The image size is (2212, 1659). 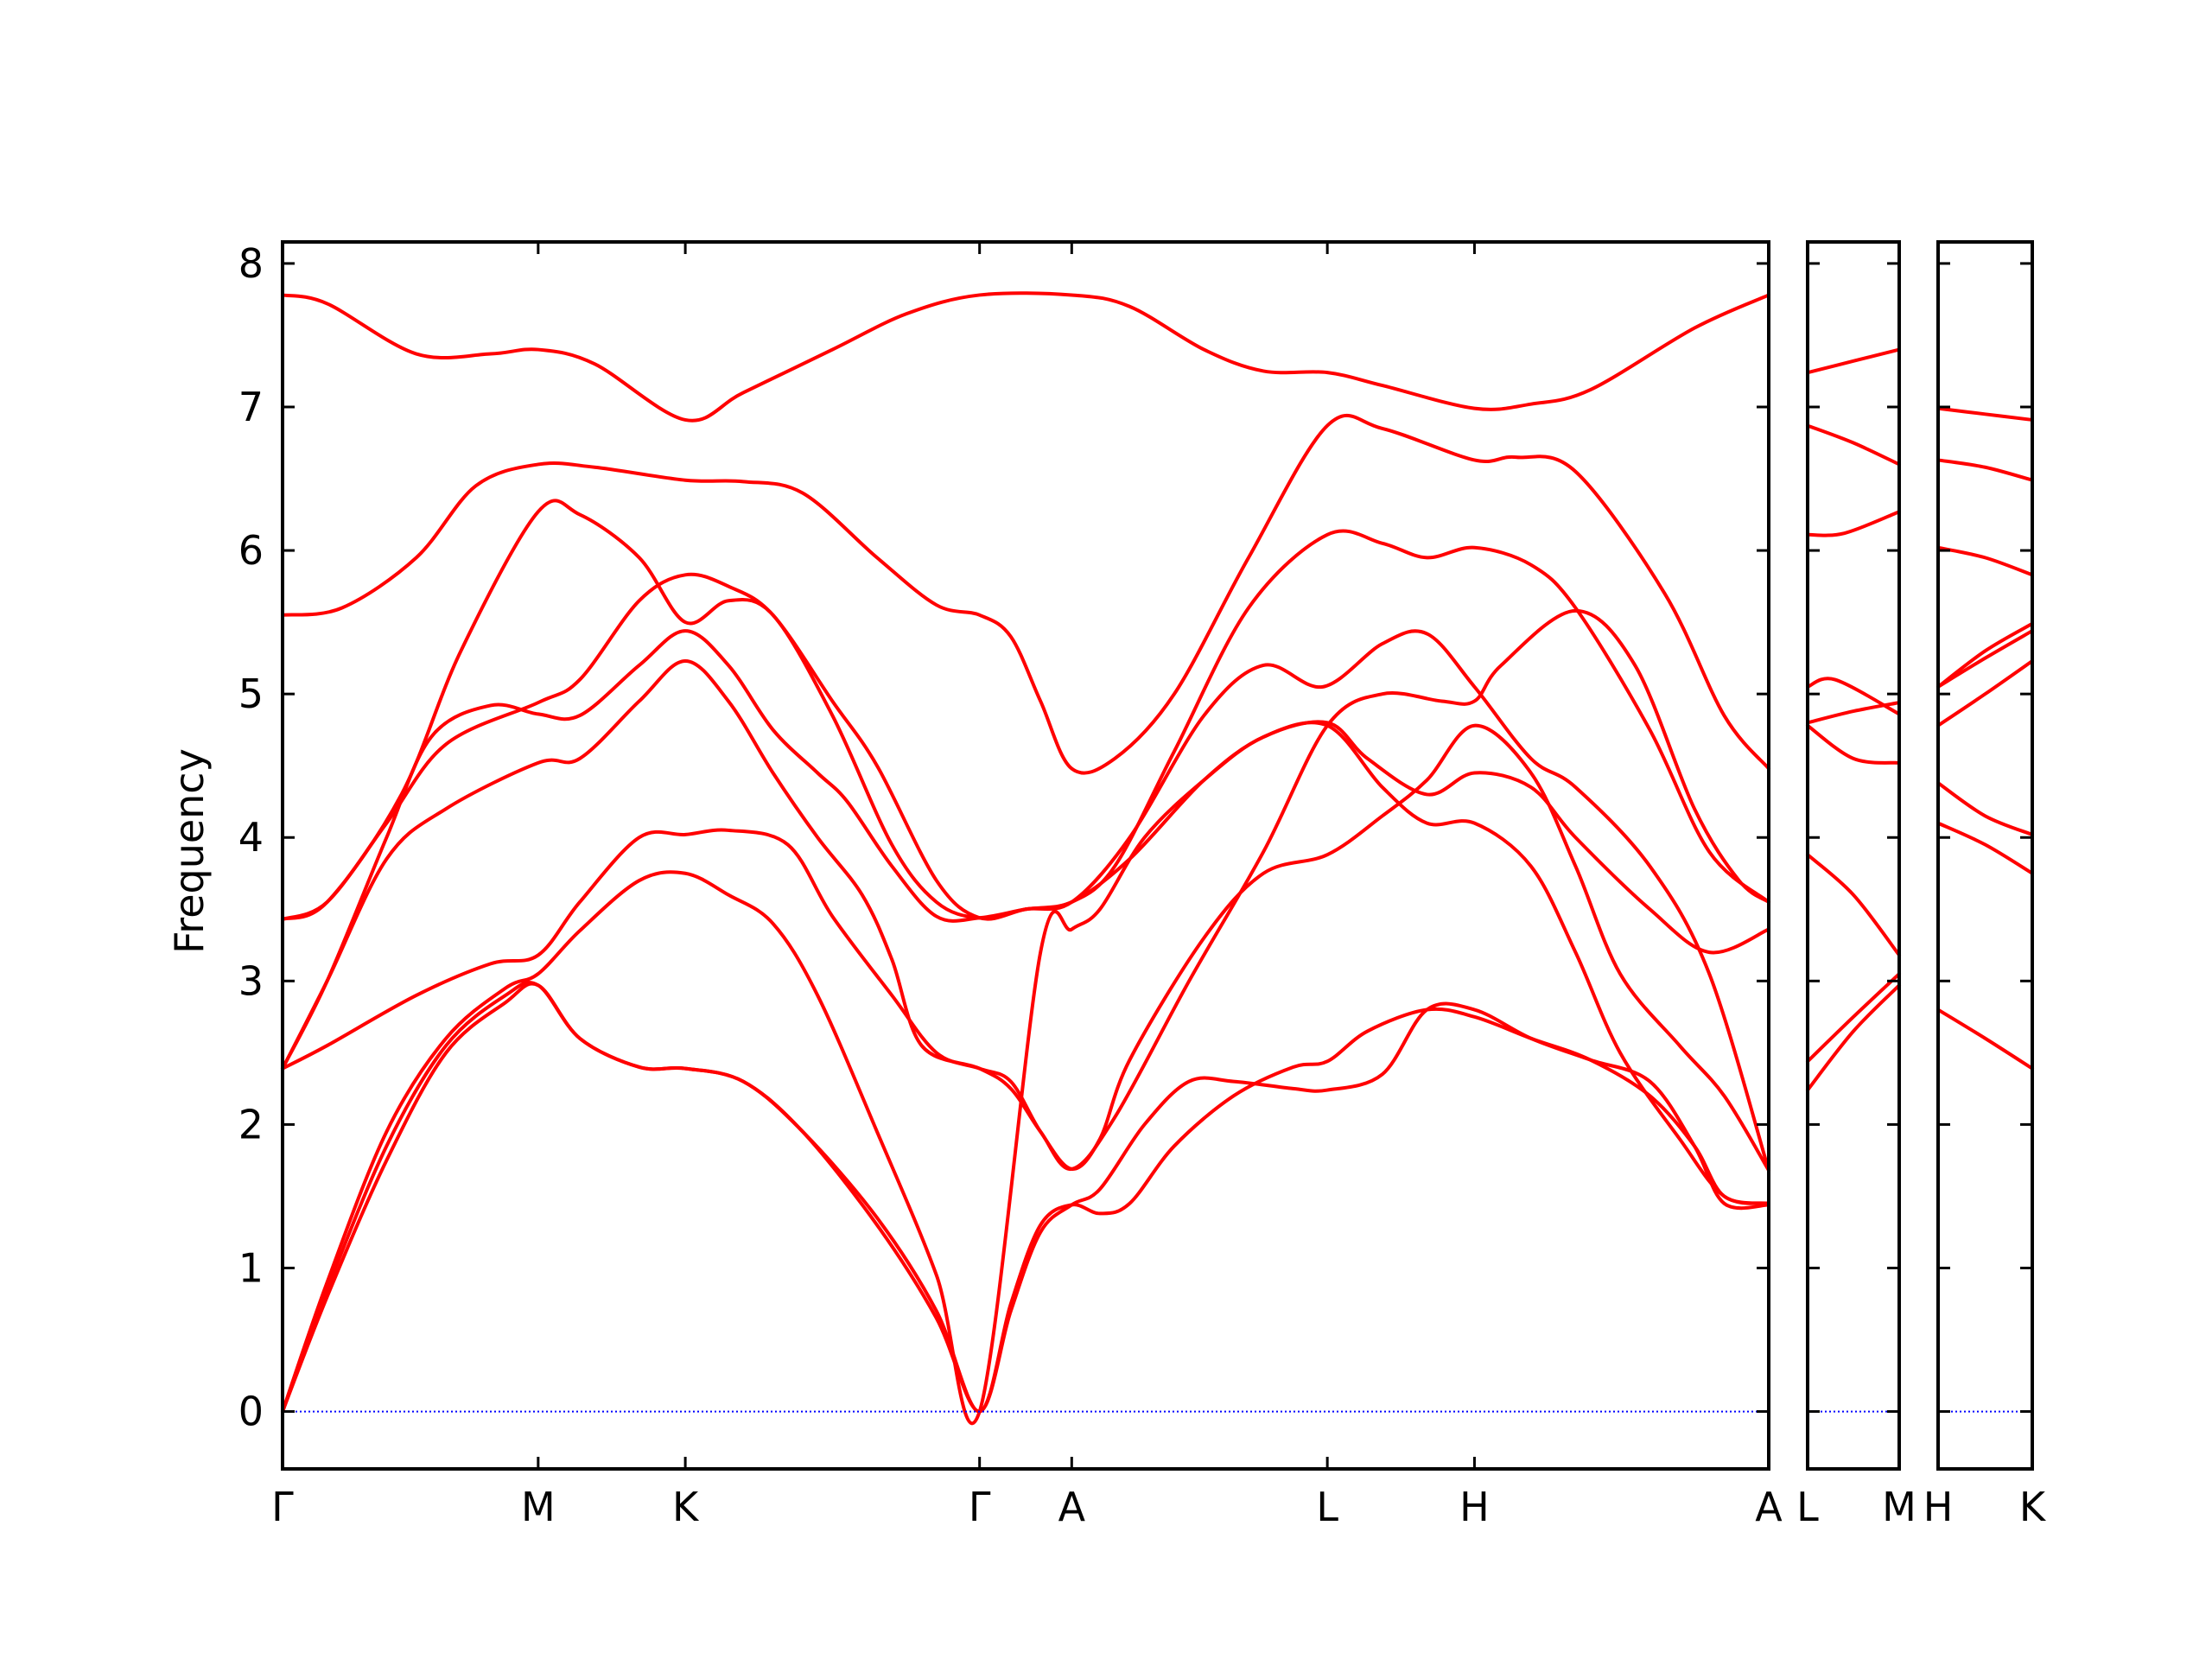 What do you see at coordinates (251, 1267) in the screenshot?
I see `y-tick-label: 1` at bounding box center [251, 1267].